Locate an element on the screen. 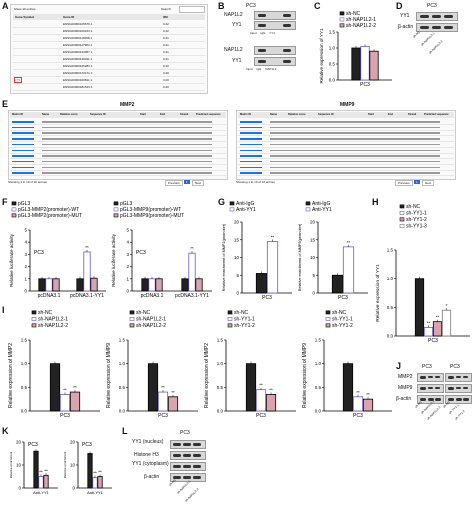  gene-id-cell: ENSG00000172171.1 is located at coordinates (78, 73).